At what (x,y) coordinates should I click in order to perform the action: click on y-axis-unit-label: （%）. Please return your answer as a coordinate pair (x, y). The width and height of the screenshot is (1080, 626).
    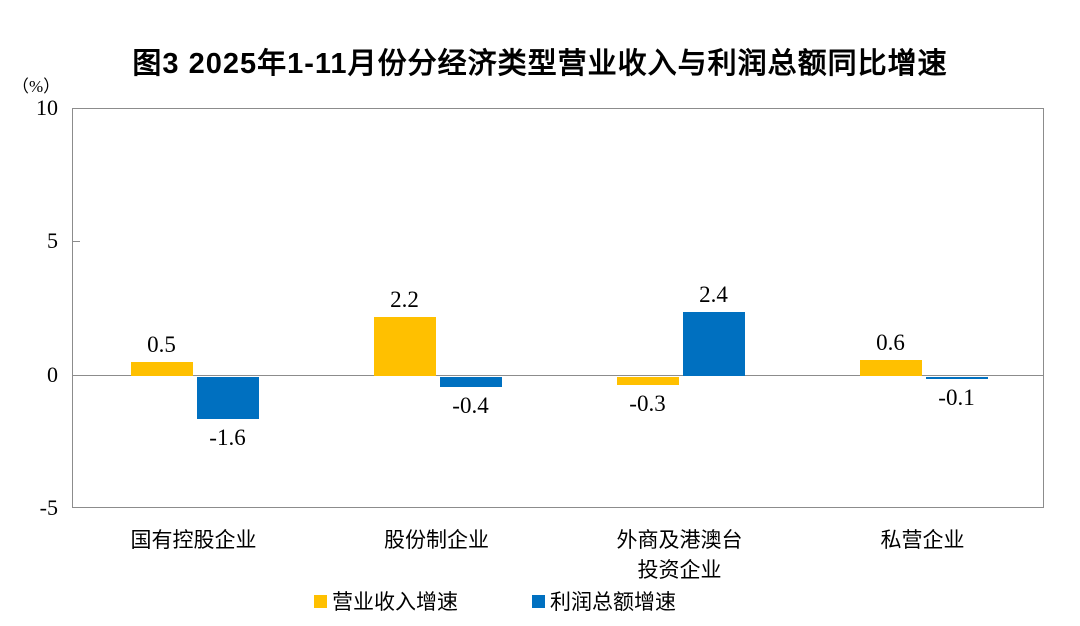
    Looking at the image, I should click on (36, 86).